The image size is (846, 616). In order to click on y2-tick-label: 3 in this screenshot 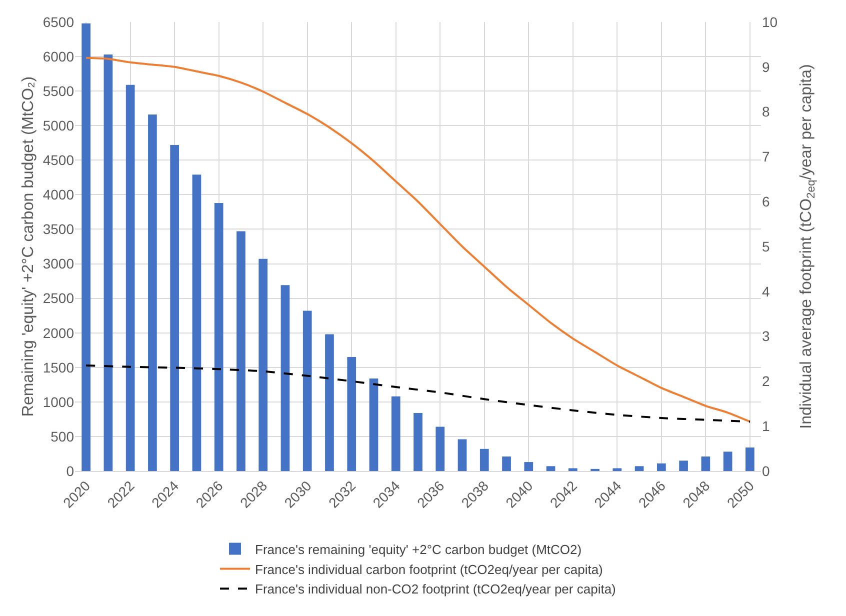, I will do `click(766, 336)`.